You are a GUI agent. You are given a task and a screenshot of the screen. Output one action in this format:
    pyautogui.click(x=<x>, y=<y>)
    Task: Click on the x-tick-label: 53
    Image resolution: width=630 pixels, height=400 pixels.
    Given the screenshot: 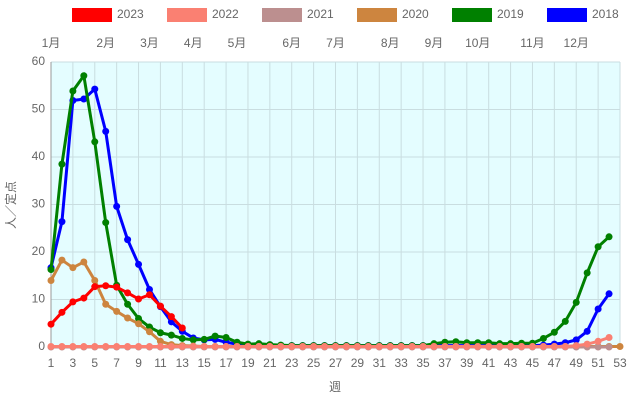 What is the action you would take?
    pyautogui.click(x=620, y=363)
    